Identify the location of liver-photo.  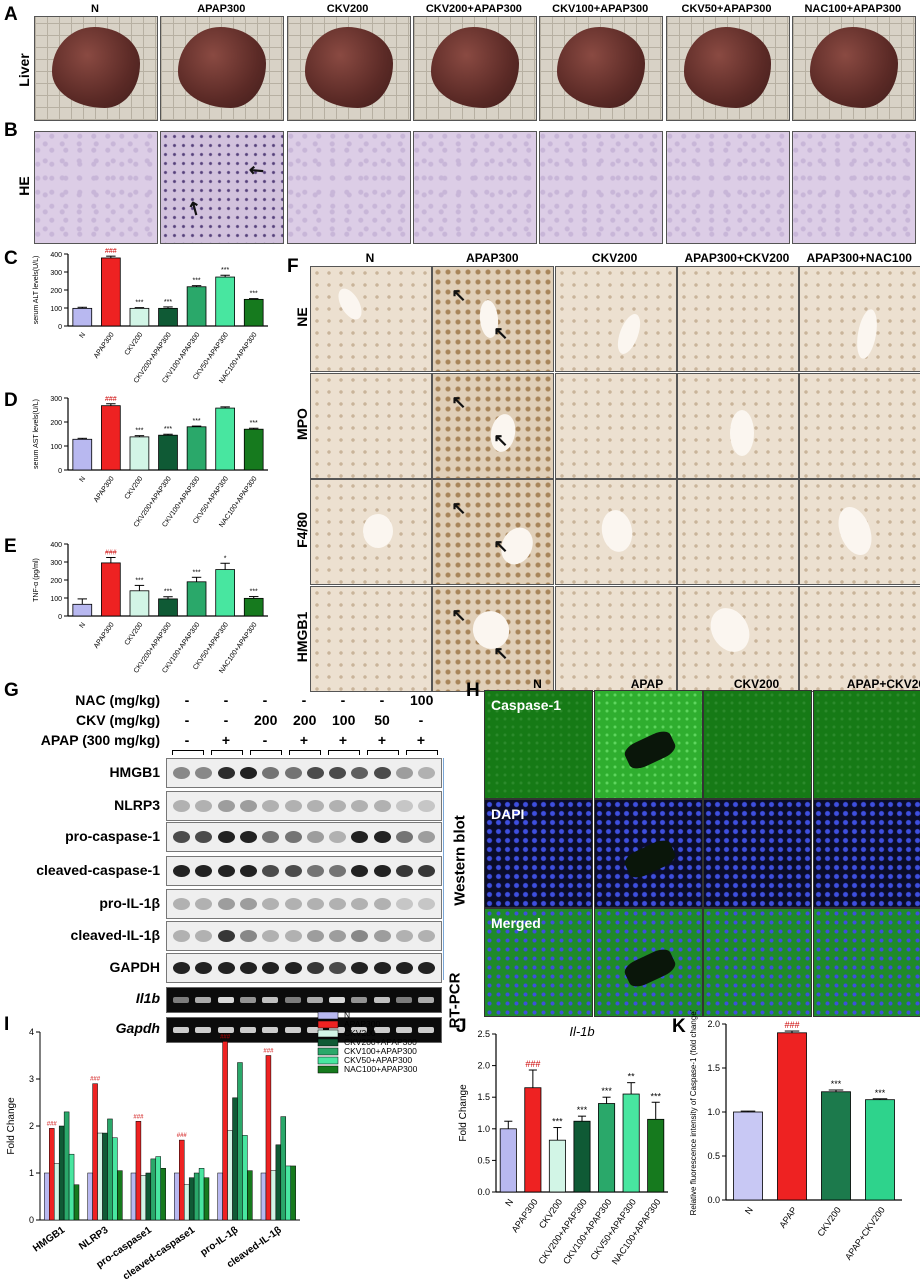
(853, 68).